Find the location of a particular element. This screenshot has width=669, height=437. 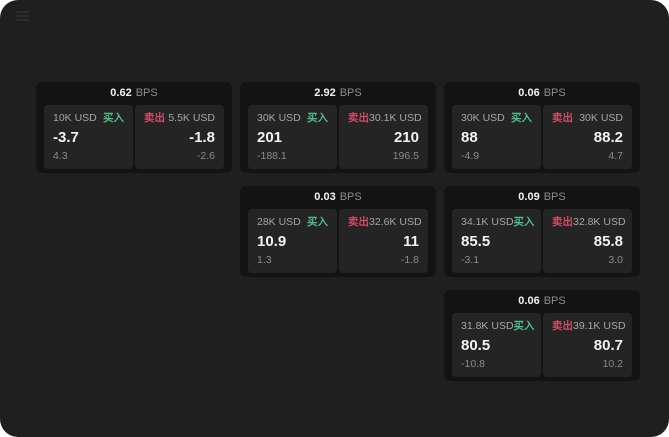

card-header: 0.03 BPS is located at coordinates (338, 197).